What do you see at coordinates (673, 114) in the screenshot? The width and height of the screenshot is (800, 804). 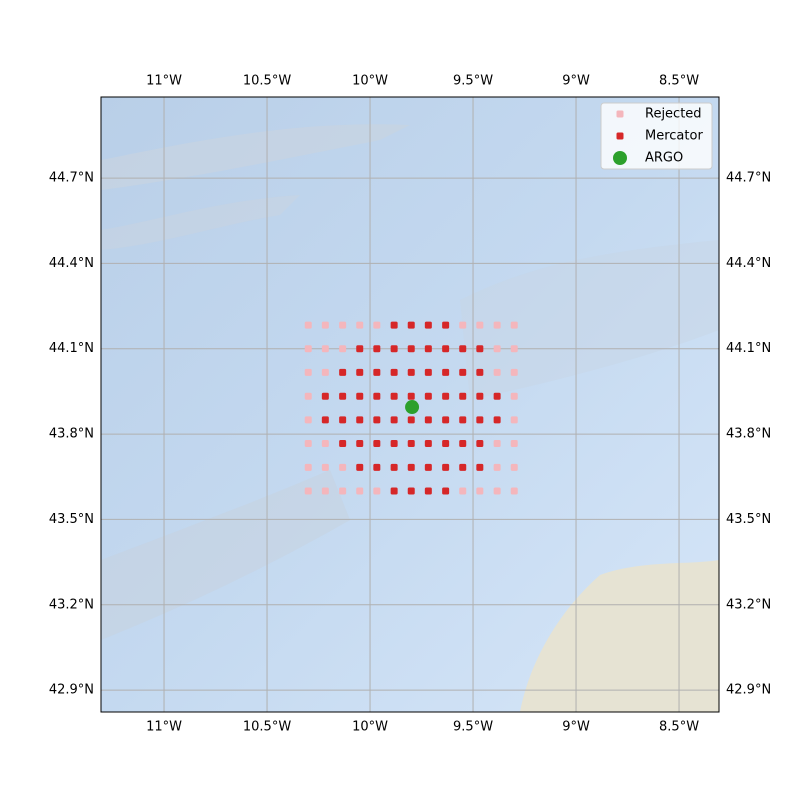 I see `legend-label: Rejected` at bounding box center [673, 114].